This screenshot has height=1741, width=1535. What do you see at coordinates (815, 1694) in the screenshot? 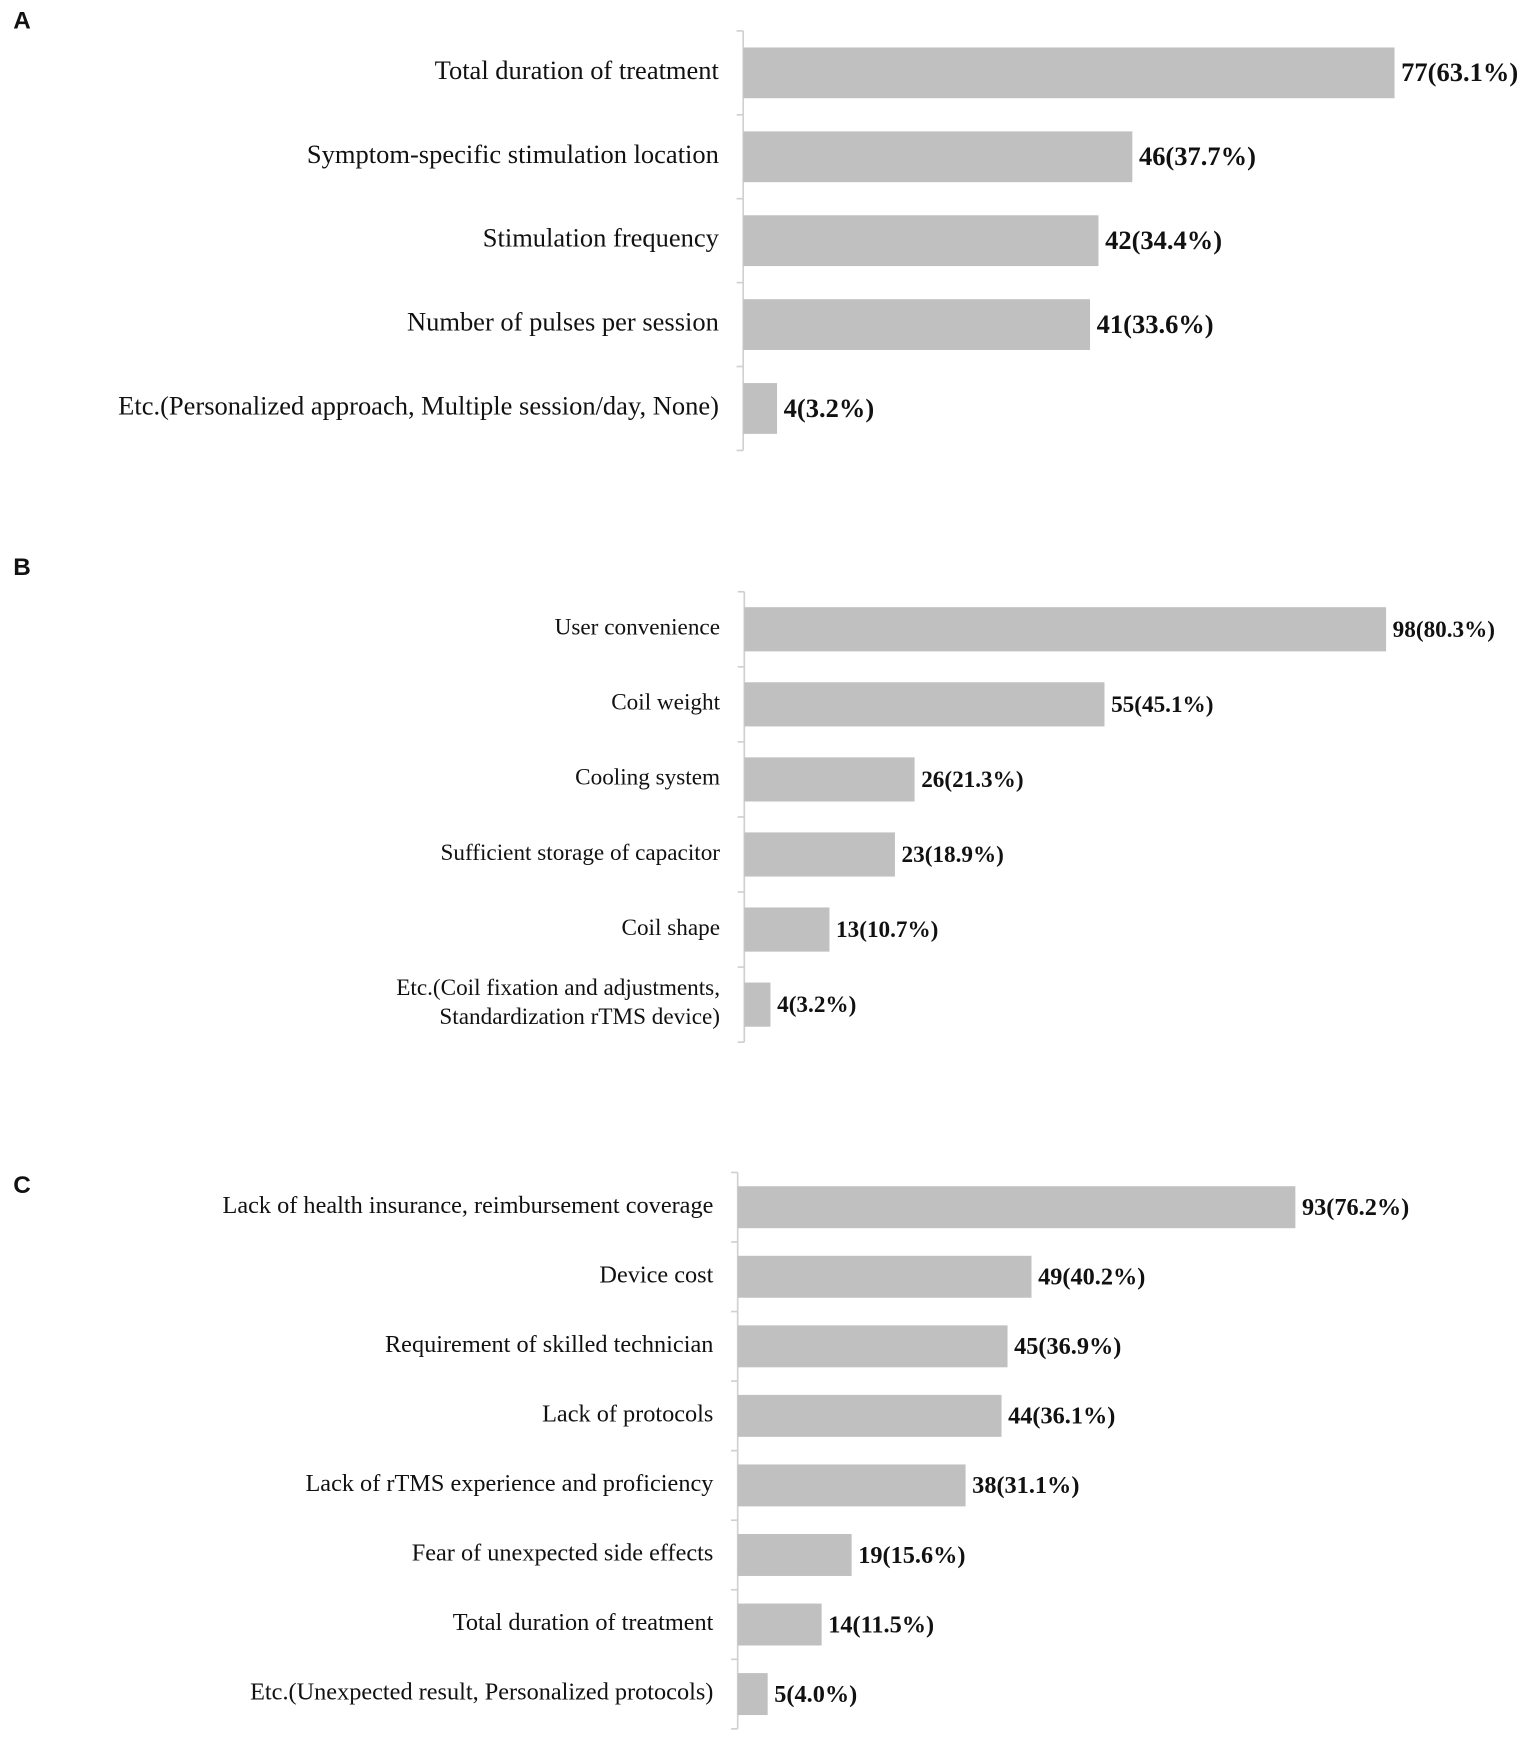
I see `value-label: 5(4.0%)` at bounding box center [815, 1694].